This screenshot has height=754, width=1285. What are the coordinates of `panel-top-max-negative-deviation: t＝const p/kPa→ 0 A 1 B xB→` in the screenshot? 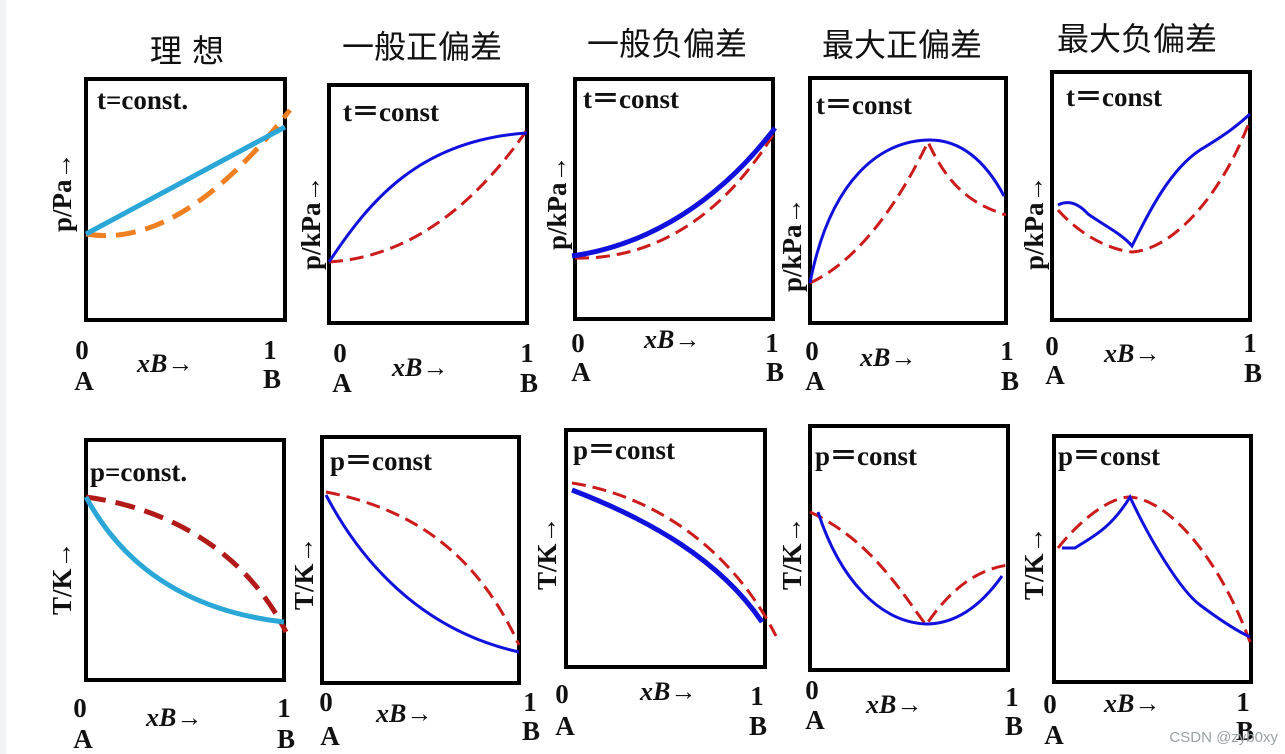 It's located at (1140, 230).